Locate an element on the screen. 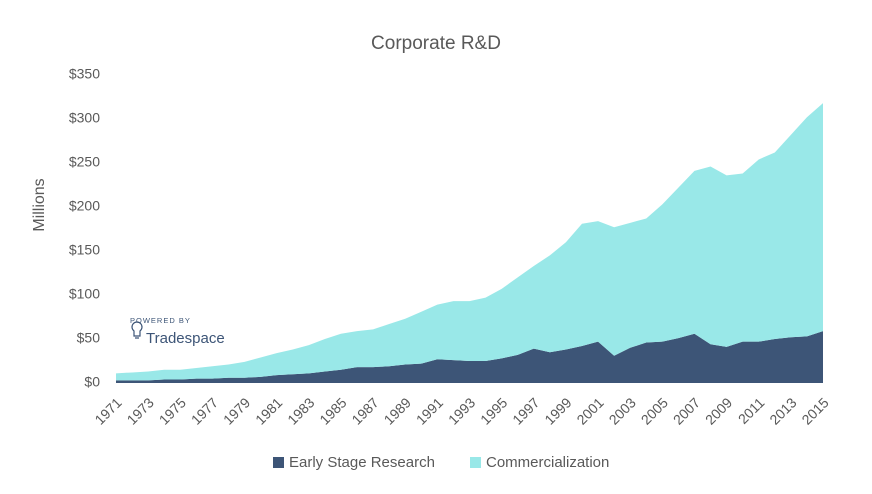 This screenshot has height=494, width=872. x-tick-label: 1973 is located at coordinates (140, 410).